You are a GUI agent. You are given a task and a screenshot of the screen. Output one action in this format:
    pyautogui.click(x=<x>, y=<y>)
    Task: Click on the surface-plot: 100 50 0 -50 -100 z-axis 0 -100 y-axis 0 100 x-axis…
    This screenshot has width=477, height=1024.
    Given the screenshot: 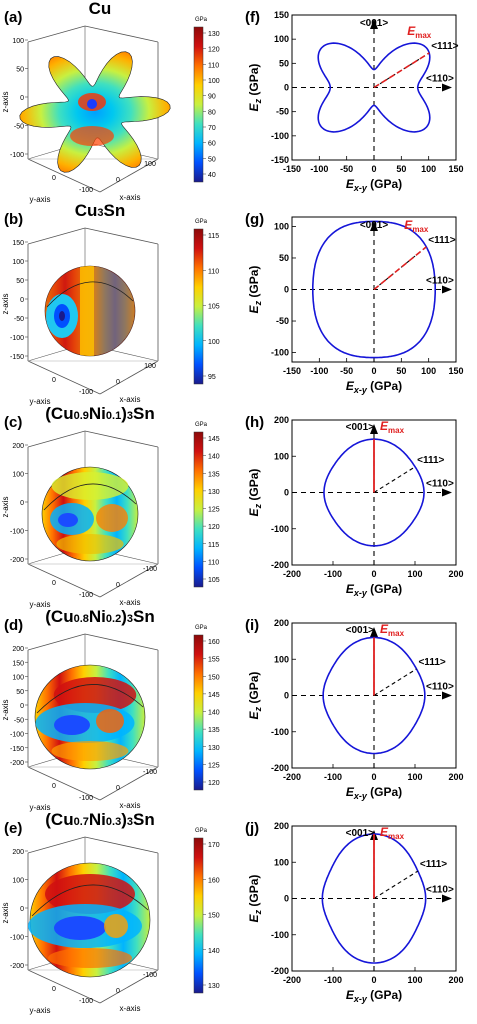 What is the action you would take?
    pyautogui.click(x=110, y=110)
    